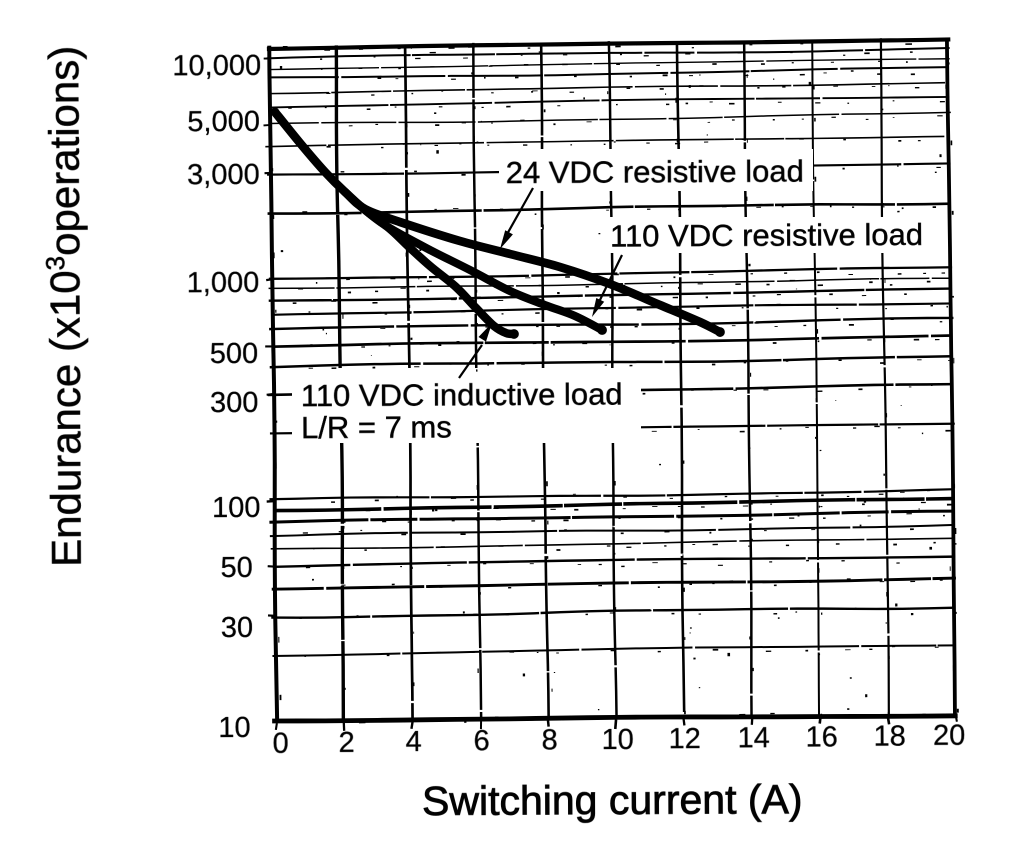 This screenshot has height=848, width=1020. What do you see at coordinates (223, 283) in the screenshot?
I see `svg-text: 1,000` at bounding box center [223, 283].